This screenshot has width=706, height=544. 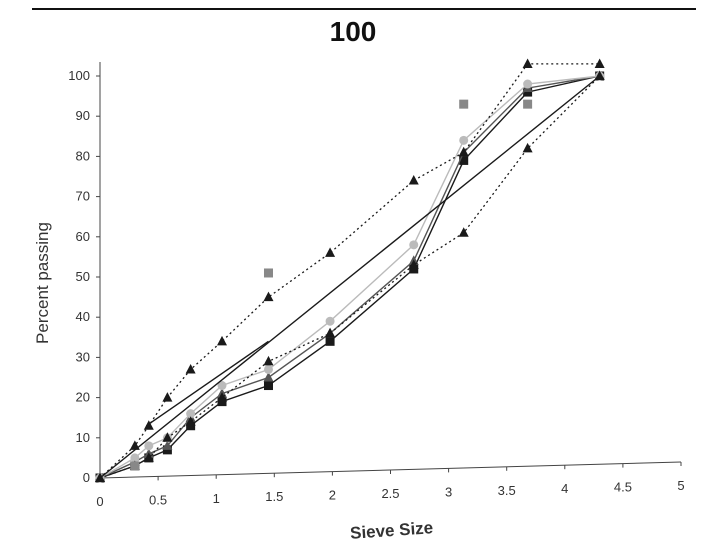 I want to click on y-tick-label: 60, so click(x=83, y=236).